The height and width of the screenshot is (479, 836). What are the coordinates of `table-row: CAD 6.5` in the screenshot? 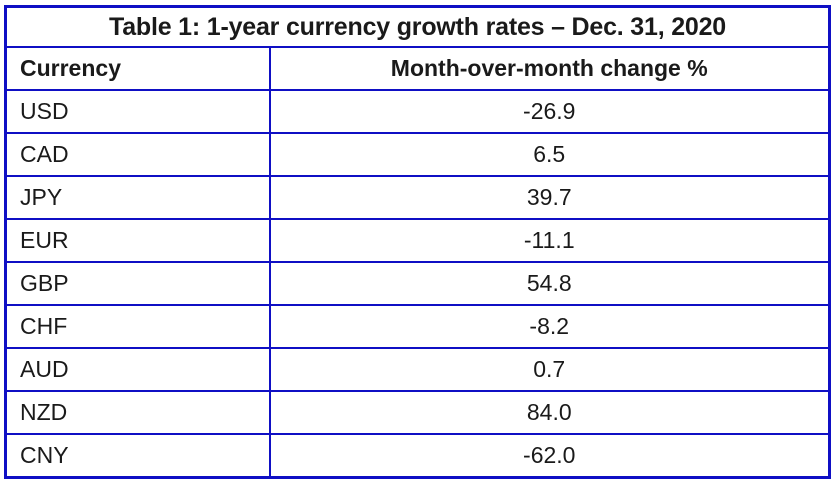 It's located at (417, 154).